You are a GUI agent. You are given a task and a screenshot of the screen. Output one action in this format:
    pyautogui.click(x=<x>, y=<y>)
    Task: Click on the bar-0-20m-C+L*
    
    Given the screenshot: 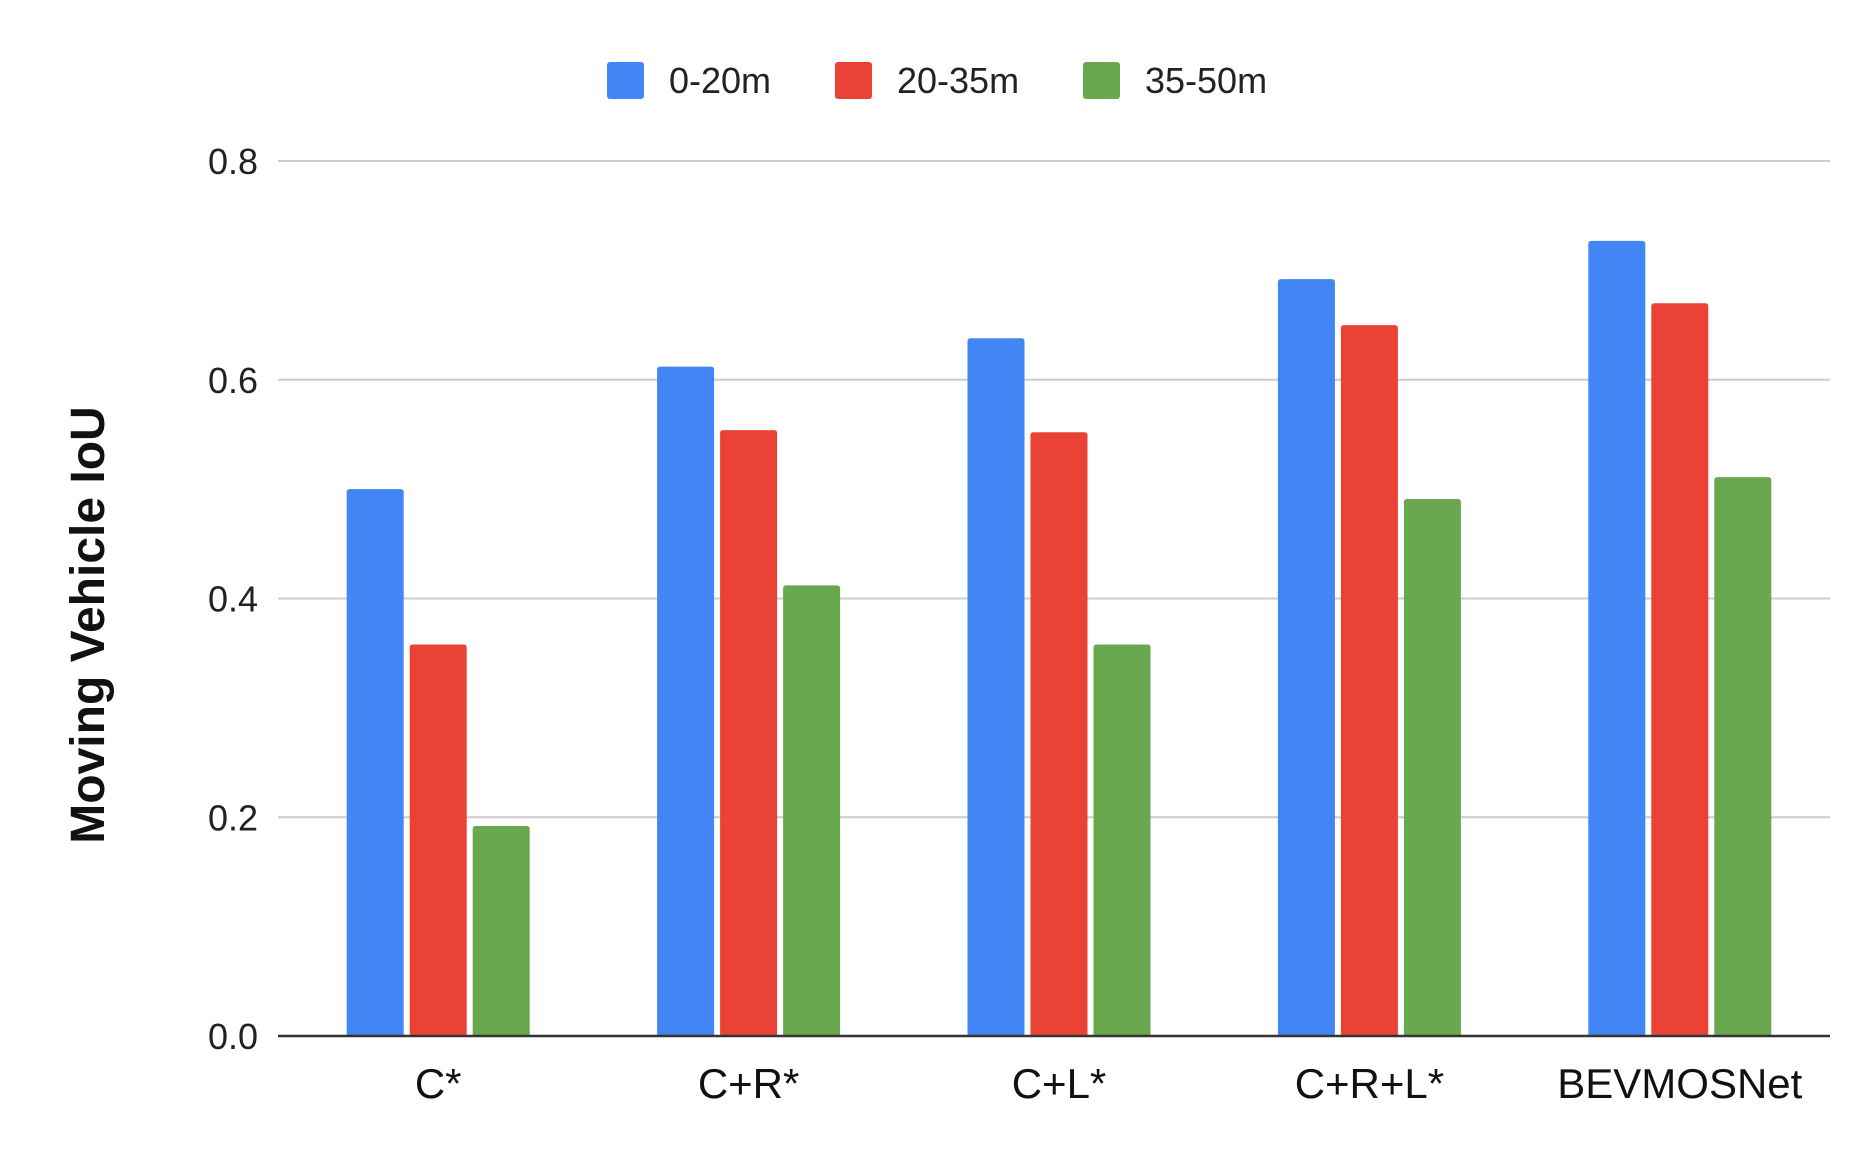 What is the action you would take?
    pyautogui.click(x=996, y=687)
    